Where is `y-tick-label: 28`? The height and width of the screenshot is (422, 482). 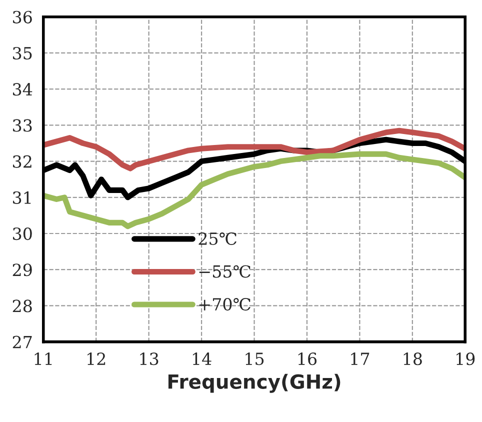
y-tick-label: 28 is located at coordinates (22, 306).